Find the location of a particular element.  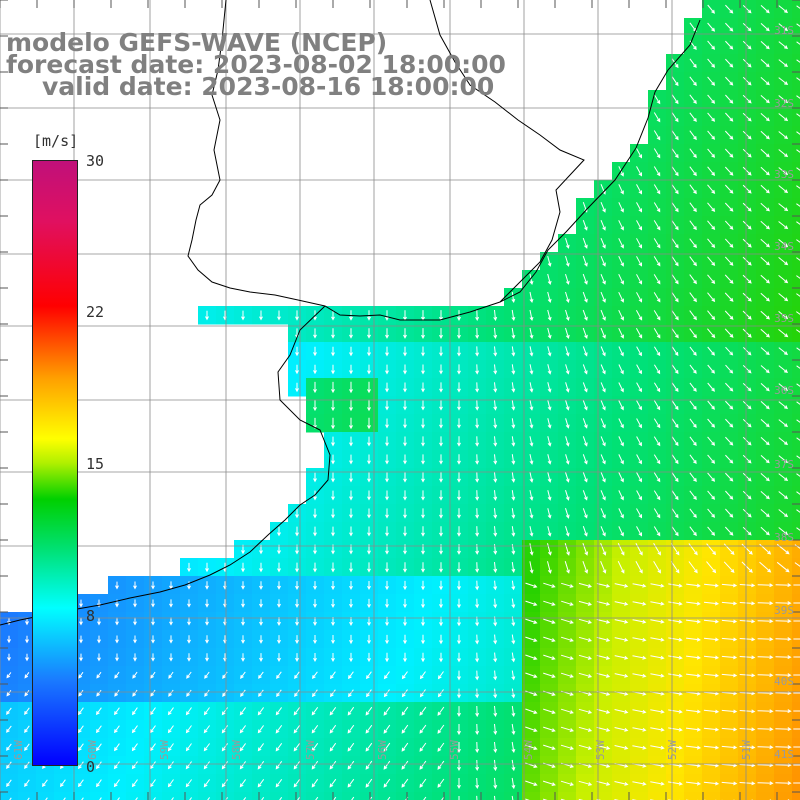

longitude-label: 59W is located at coordinates (164, 750).